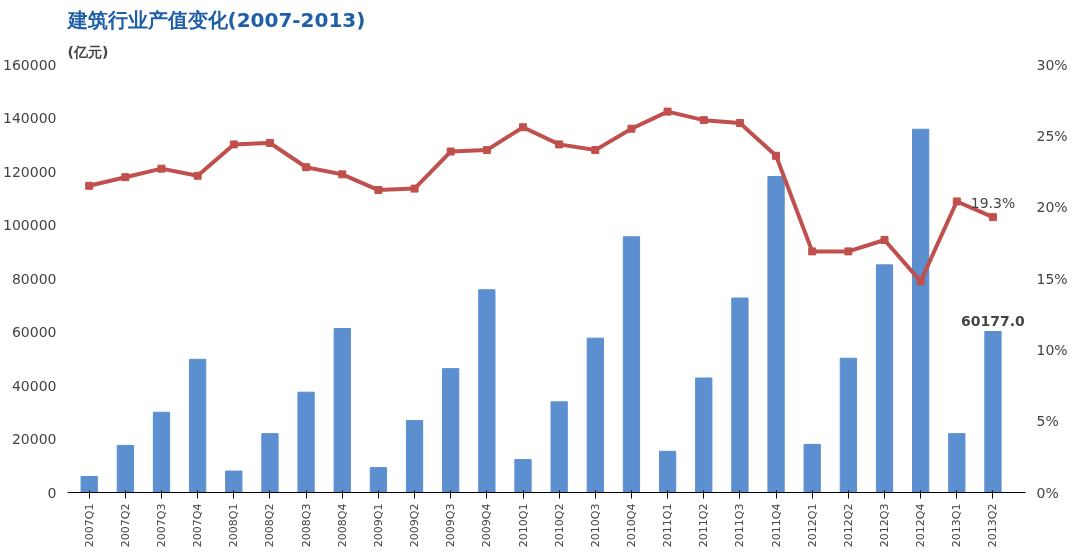 Image resolution: width=1076 pixels, height=556 pixels. What do you see at coordinates (415, 525) in the screenshot?
I see `x-tick-label: 2009Q2` at bounding box center [415, 525].